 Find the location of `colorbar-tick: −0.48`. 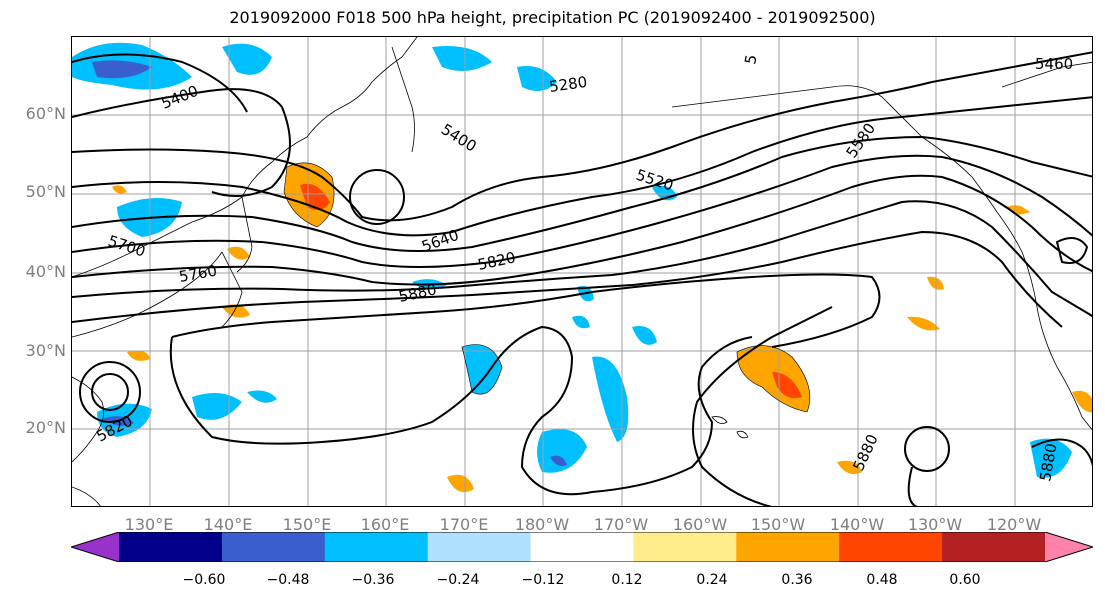

colorbar-tick: −0.48 is located at coordinates (288, 580).